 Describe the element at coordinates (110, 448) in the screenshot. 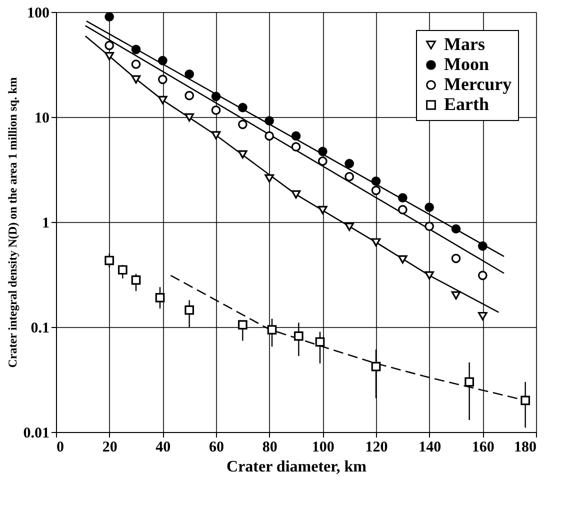

I see `x-tick-label: 20` at that location.